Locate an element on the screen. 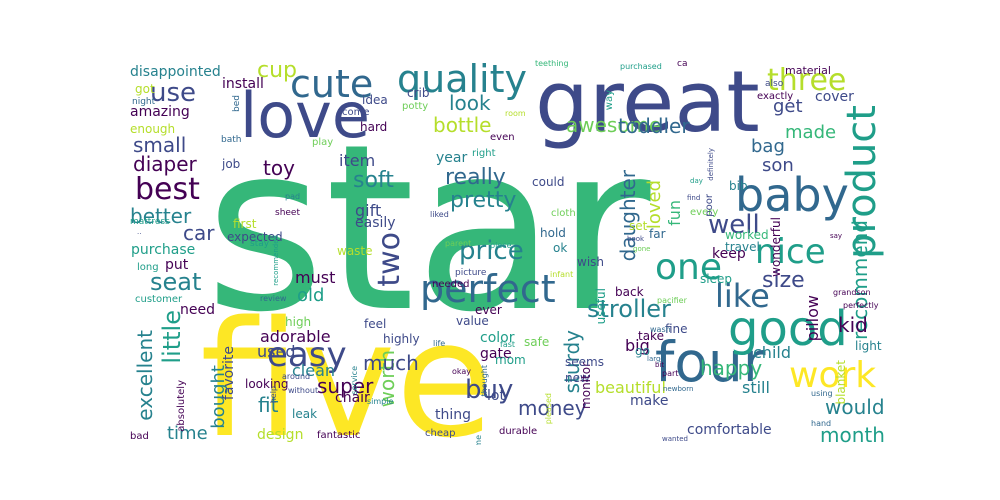 This screenshot has height=500, width=1000. word-good: good is located at coordinates (788, 329).